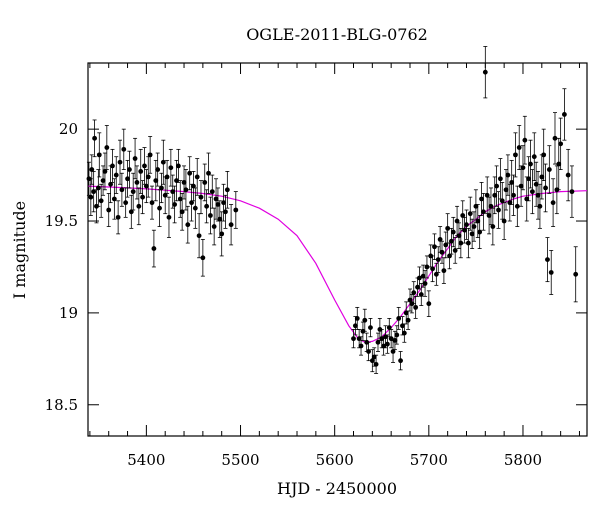 This screenshot has height=512, width=600. Describe the element at coordinates (429, 460) in the screenshot. I see `x-tick-label: 5700` at that location.